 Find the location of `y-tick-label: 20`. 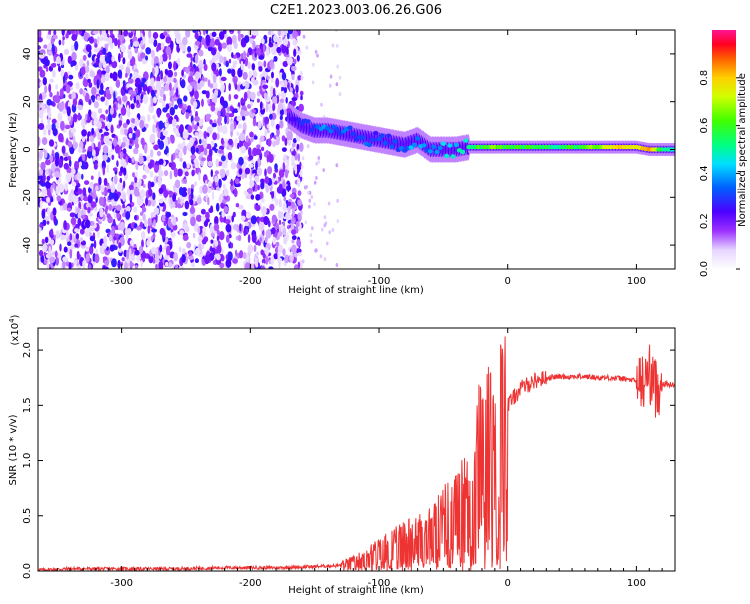

y-tick-label: 20 is located at coordinates (27, 101).